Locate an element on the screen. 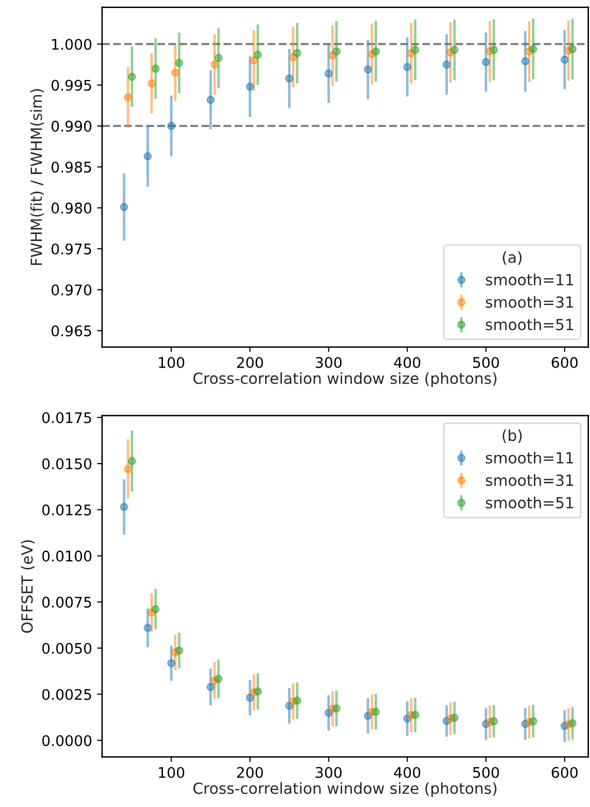  y-tick-label: 0.0025 is located at coordinates (67, 694).